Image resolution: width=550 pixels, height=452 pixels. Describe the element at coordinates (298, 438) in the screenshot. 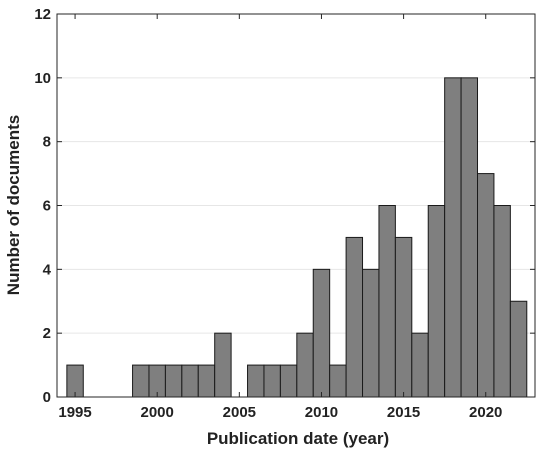

I see `x-axis-title: Publication date (year)` at that location.